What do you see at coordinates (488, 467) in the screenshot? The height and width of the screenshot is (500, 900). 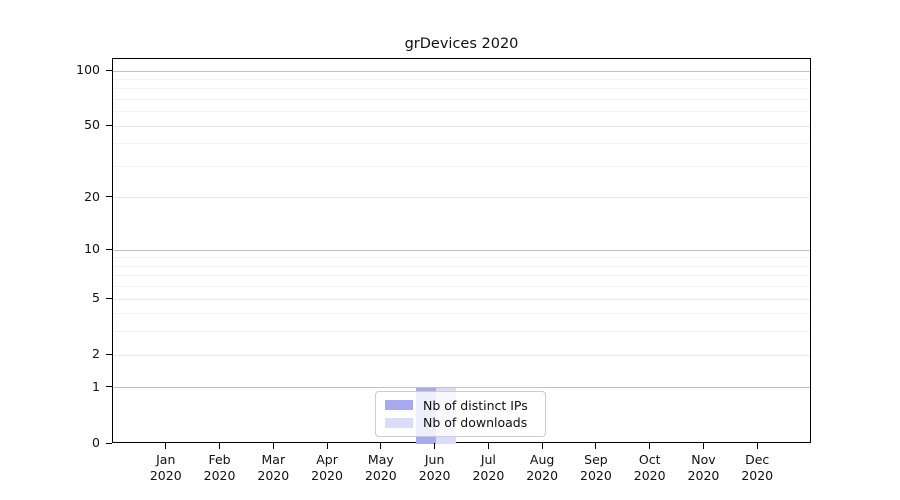 I see `x-tick-label-jul: Jul 2020` at bounding box center [488, 467].